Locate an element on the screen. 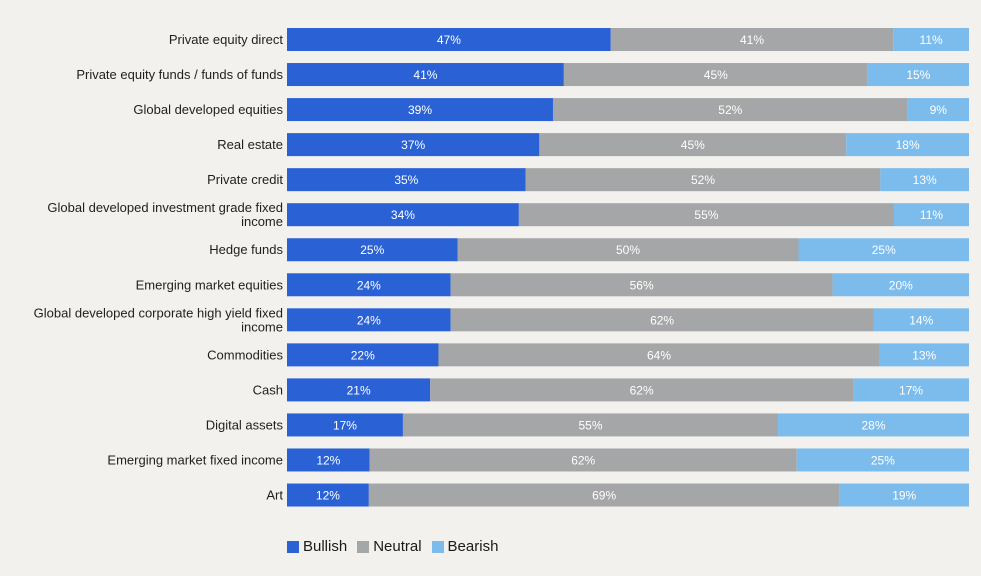 This screenshot has height=576, width=981. data-label-neutral-hedge-funds: 50% is located at coordinates (628, 250).